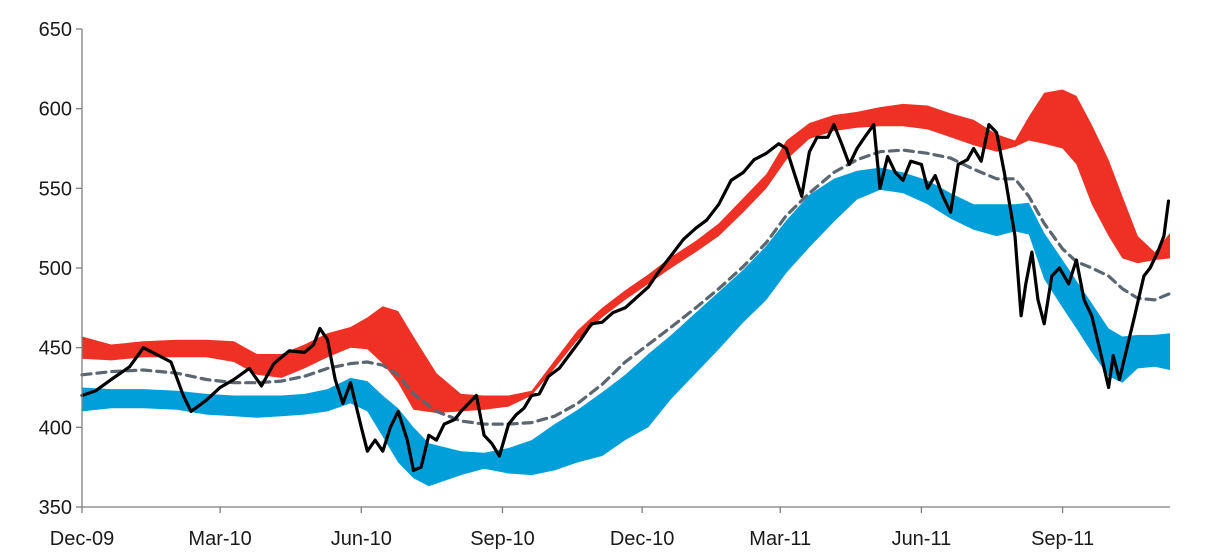  Describe the element at coordinates (55, 269) in the screenshot. I see `y-tick-label: 500` at that location.